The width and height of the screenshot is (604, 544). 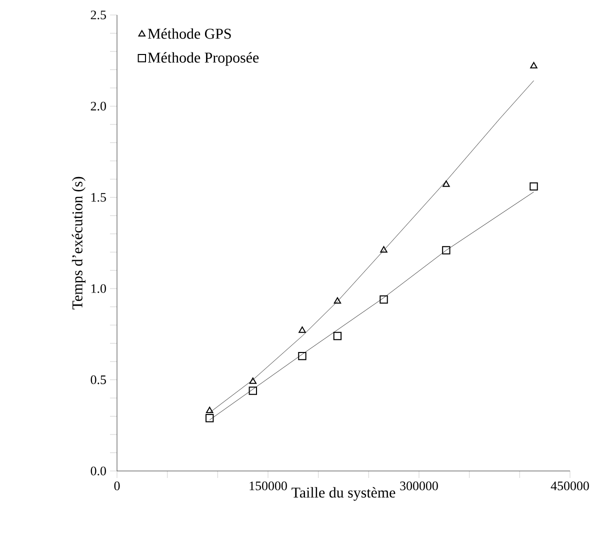 I want to click on legend-label: Méthode Proposée, so click(x=203, y=59).